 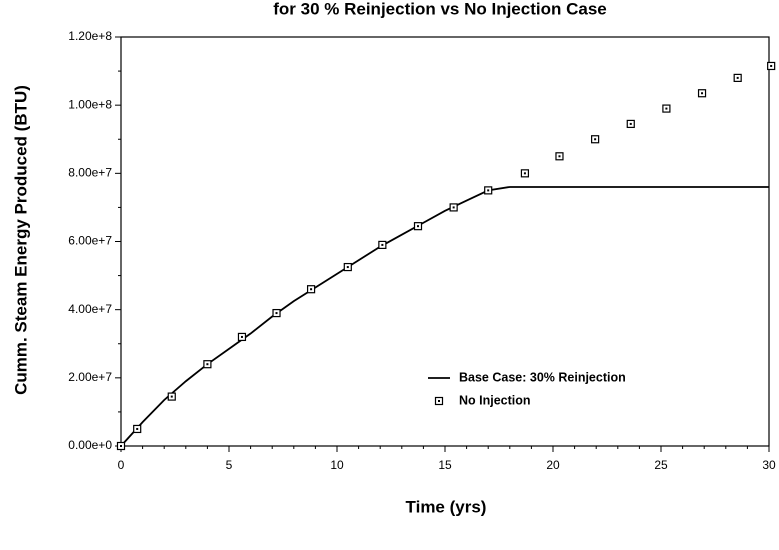 I want to click on x-tick-label: 0, so click(x=121, y=465).